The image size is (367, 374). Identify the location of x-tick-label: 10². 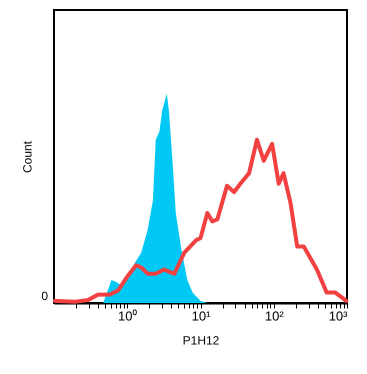
(274, 316).